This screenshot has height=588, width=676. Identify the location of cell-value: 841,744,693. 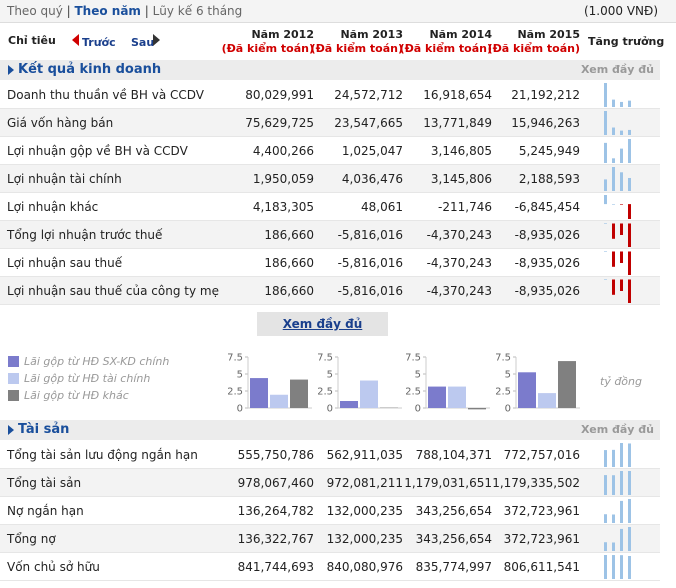
(275, 567).